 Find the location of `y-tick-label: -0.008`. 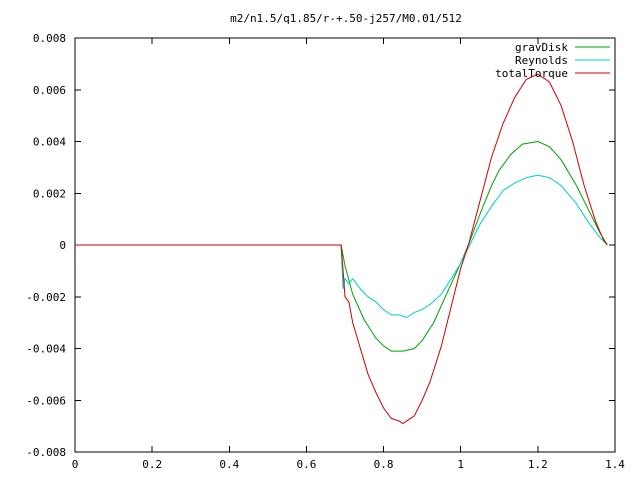

y-tick-label: -0.008 is located at coordinates (46, 452).